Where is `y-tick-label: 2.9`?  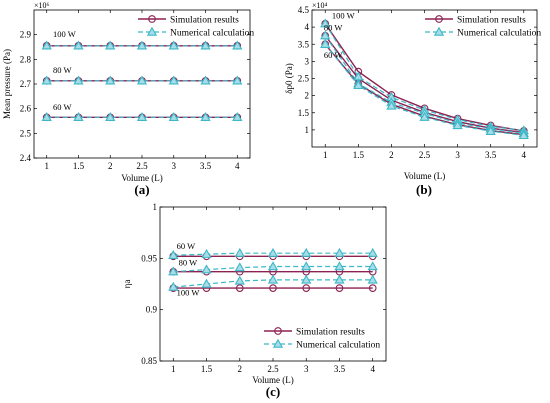
y-tick-label: 2.9 is located at coordinates (26, 35).